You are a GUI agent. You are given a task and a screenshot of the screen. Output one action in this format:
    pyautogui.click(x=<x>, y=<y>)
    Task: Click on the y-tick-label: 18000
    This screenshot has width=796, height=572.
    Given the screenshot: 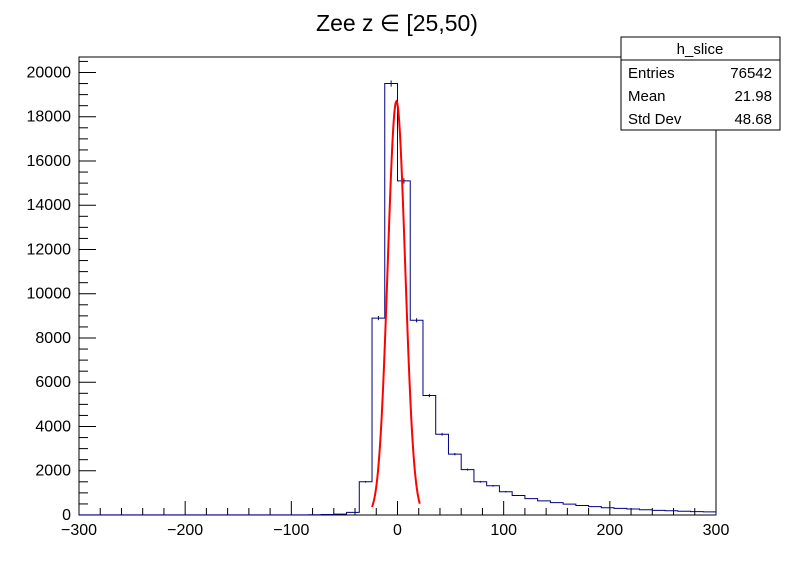 What is the action you would take?
    pyautogui.click(x=49, y=117)
    